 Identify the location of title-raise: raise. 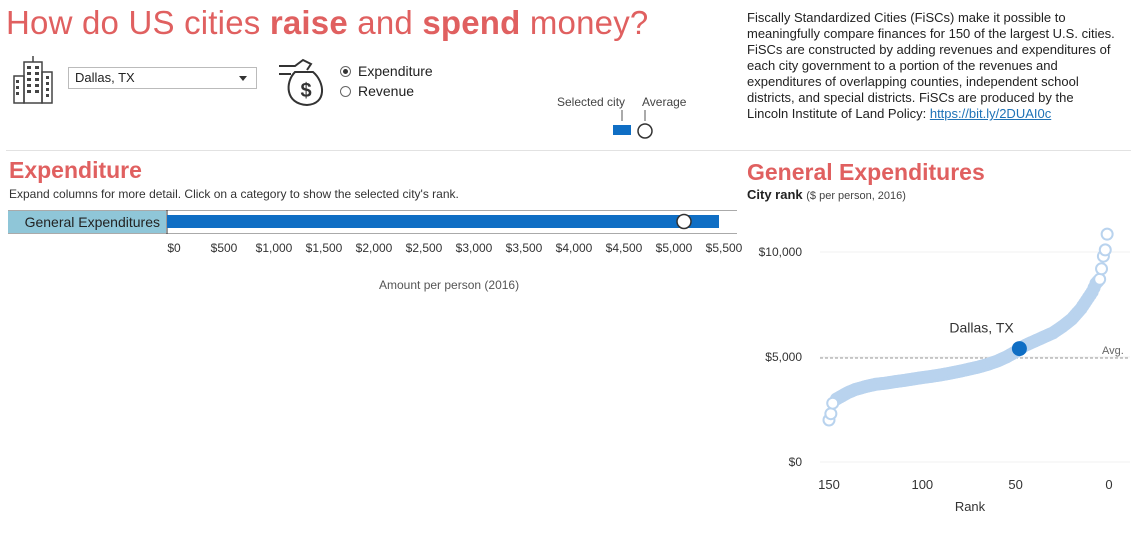
(308, 22).